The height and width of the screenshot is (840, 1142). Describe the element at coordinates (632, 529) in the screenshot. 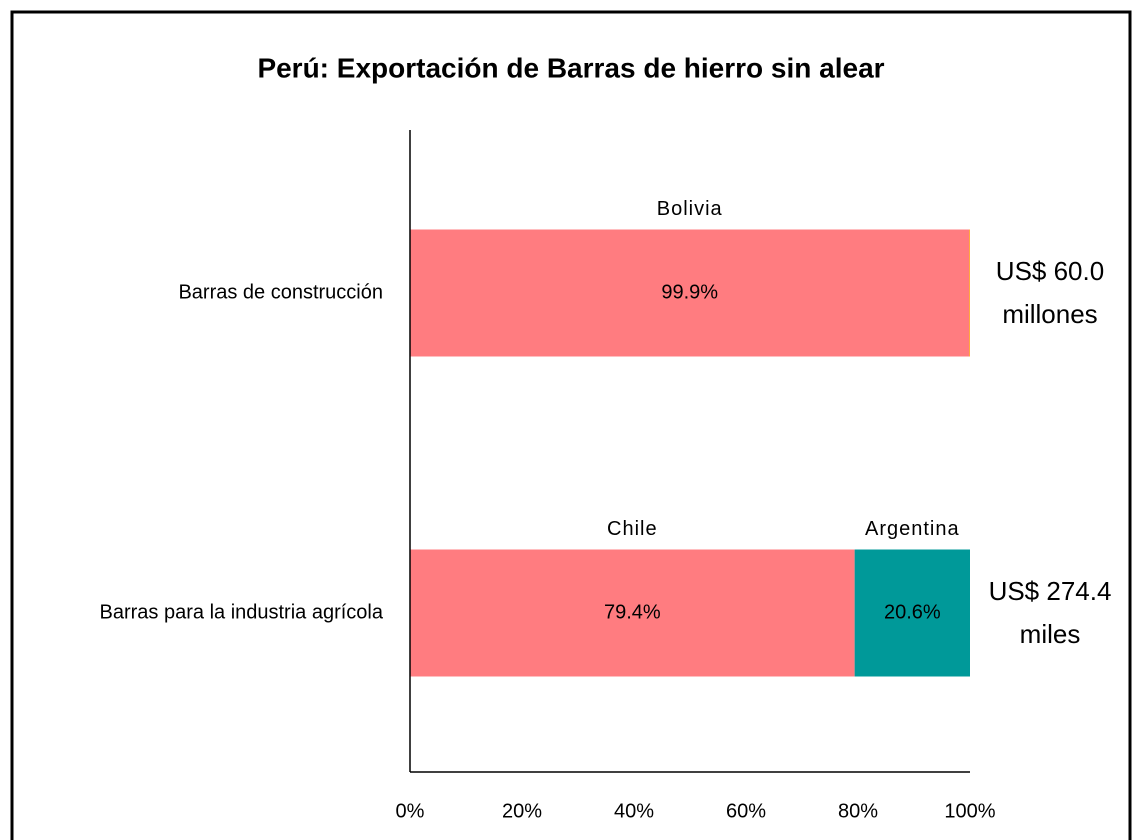

I see `segment-label: Chile` at that location.